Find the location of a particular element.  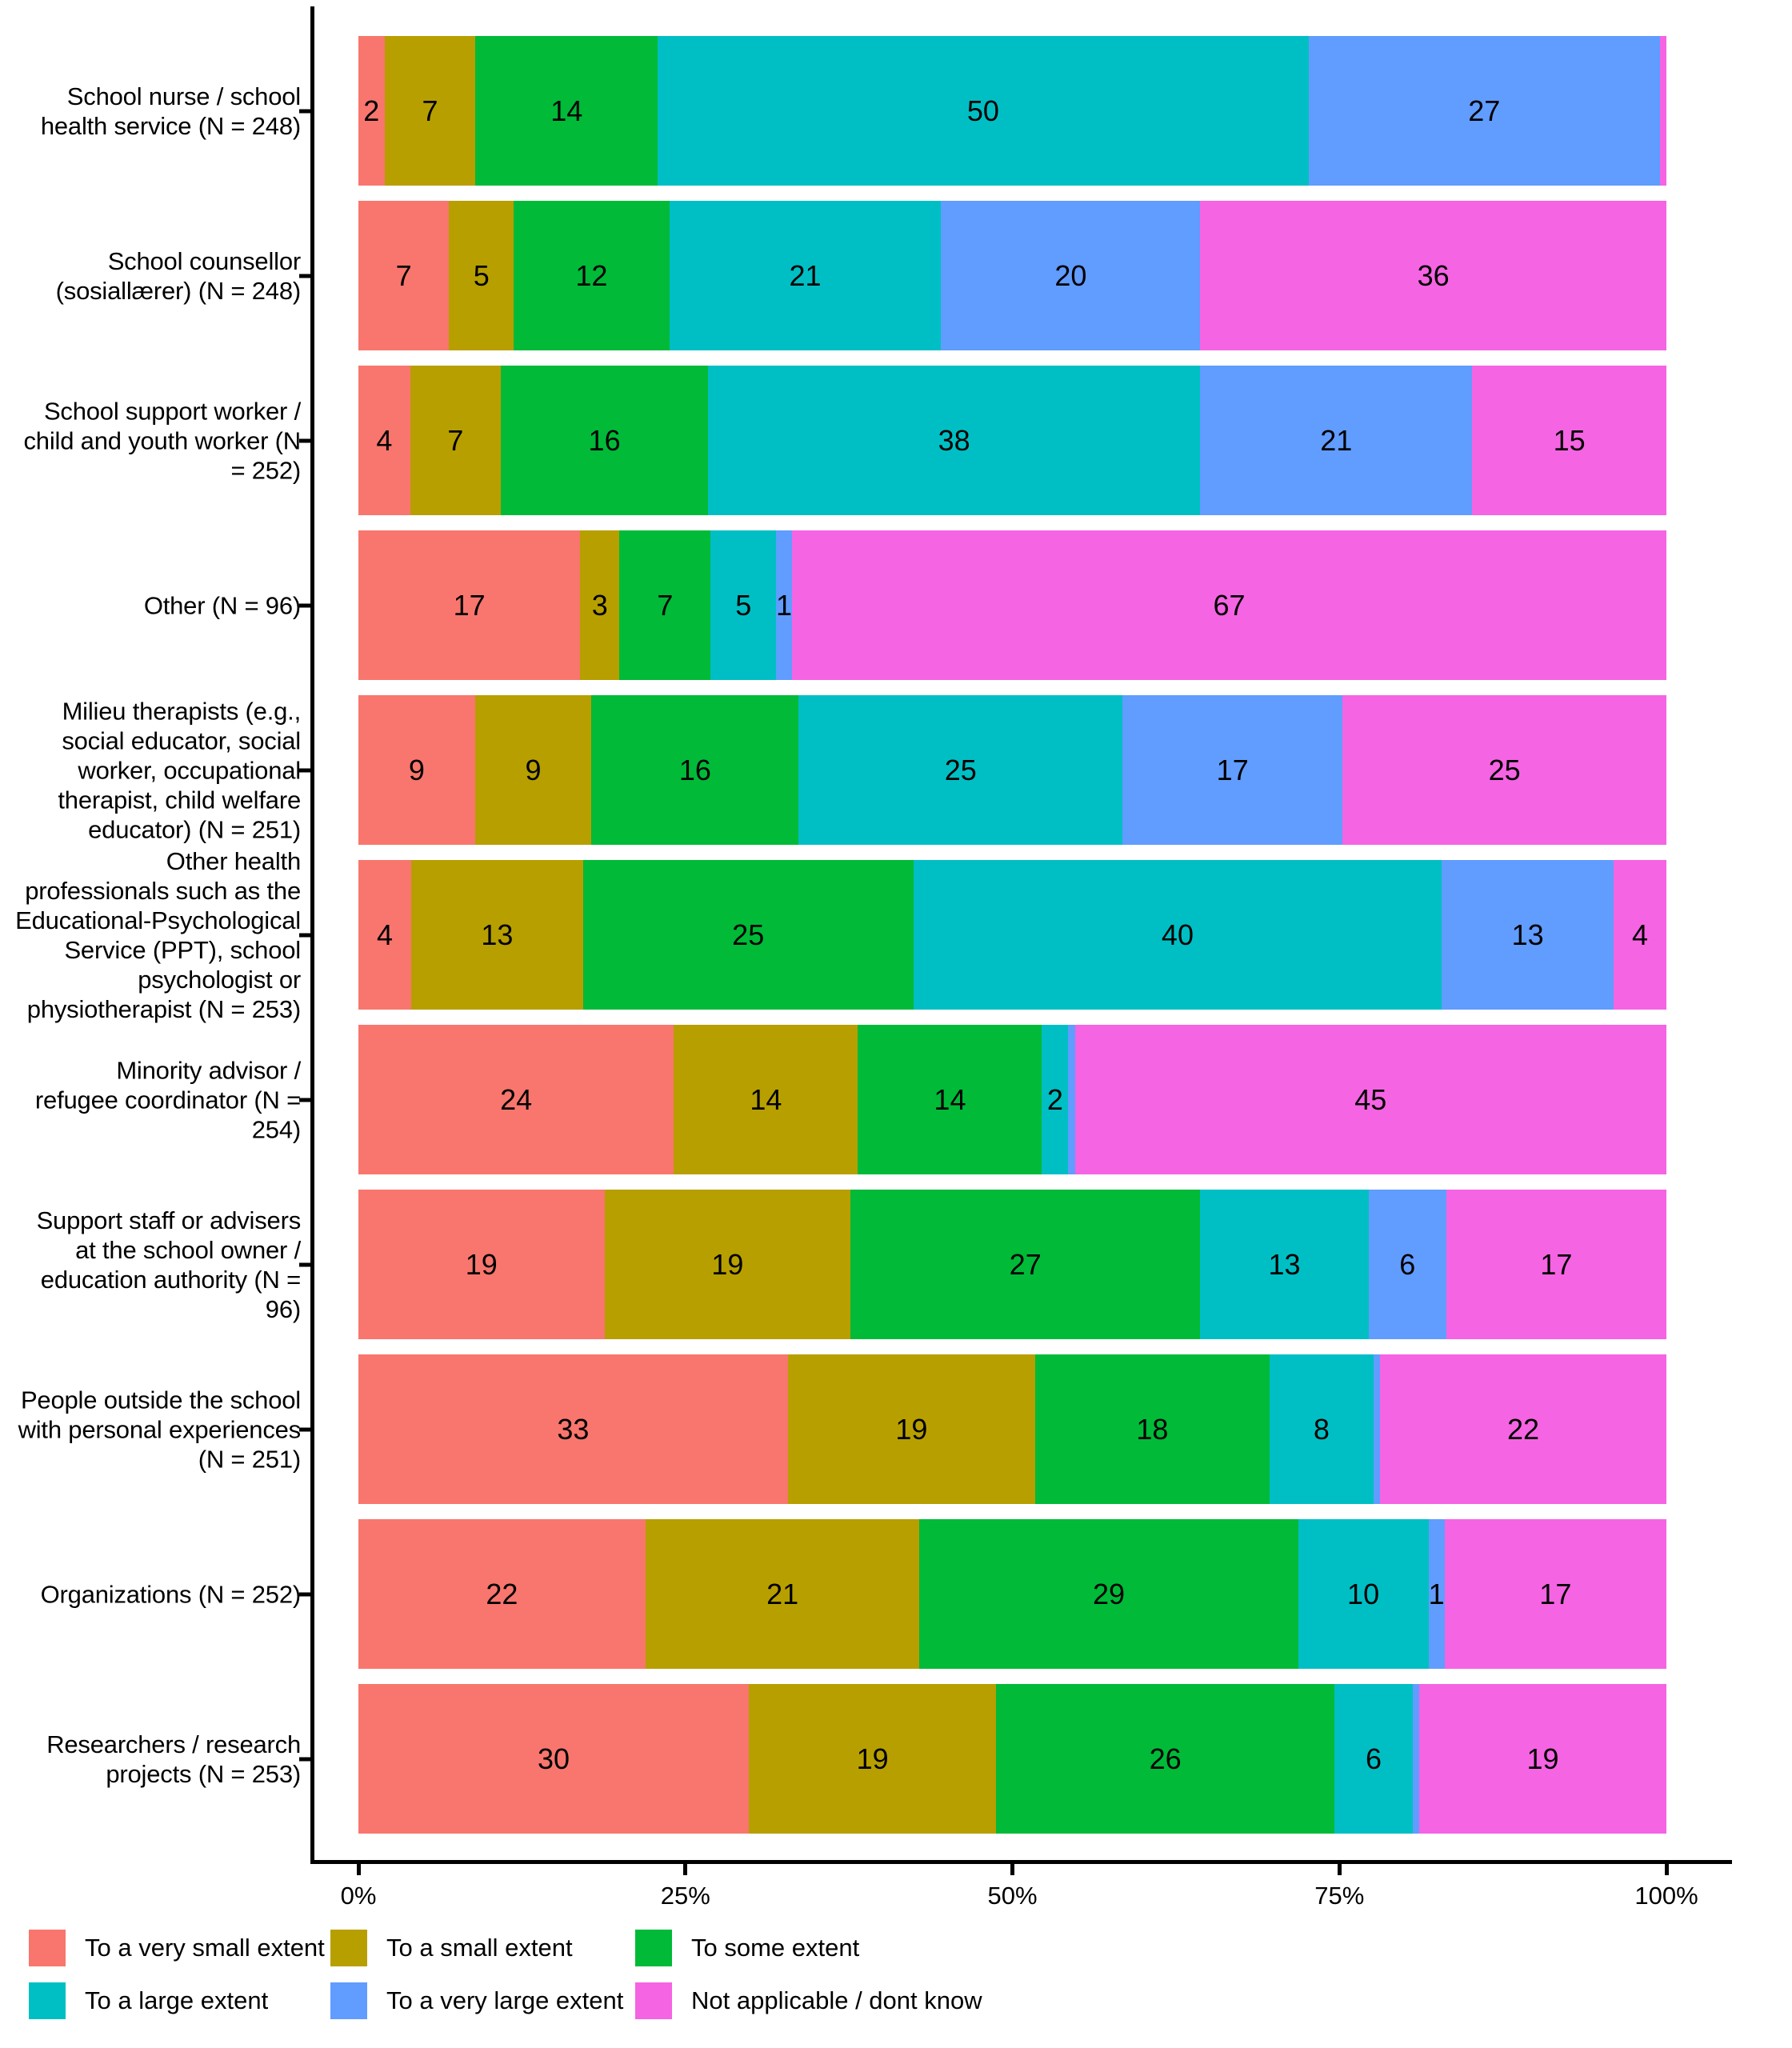

x-tick-label: 100% is located at coordinates (1666, 1896).